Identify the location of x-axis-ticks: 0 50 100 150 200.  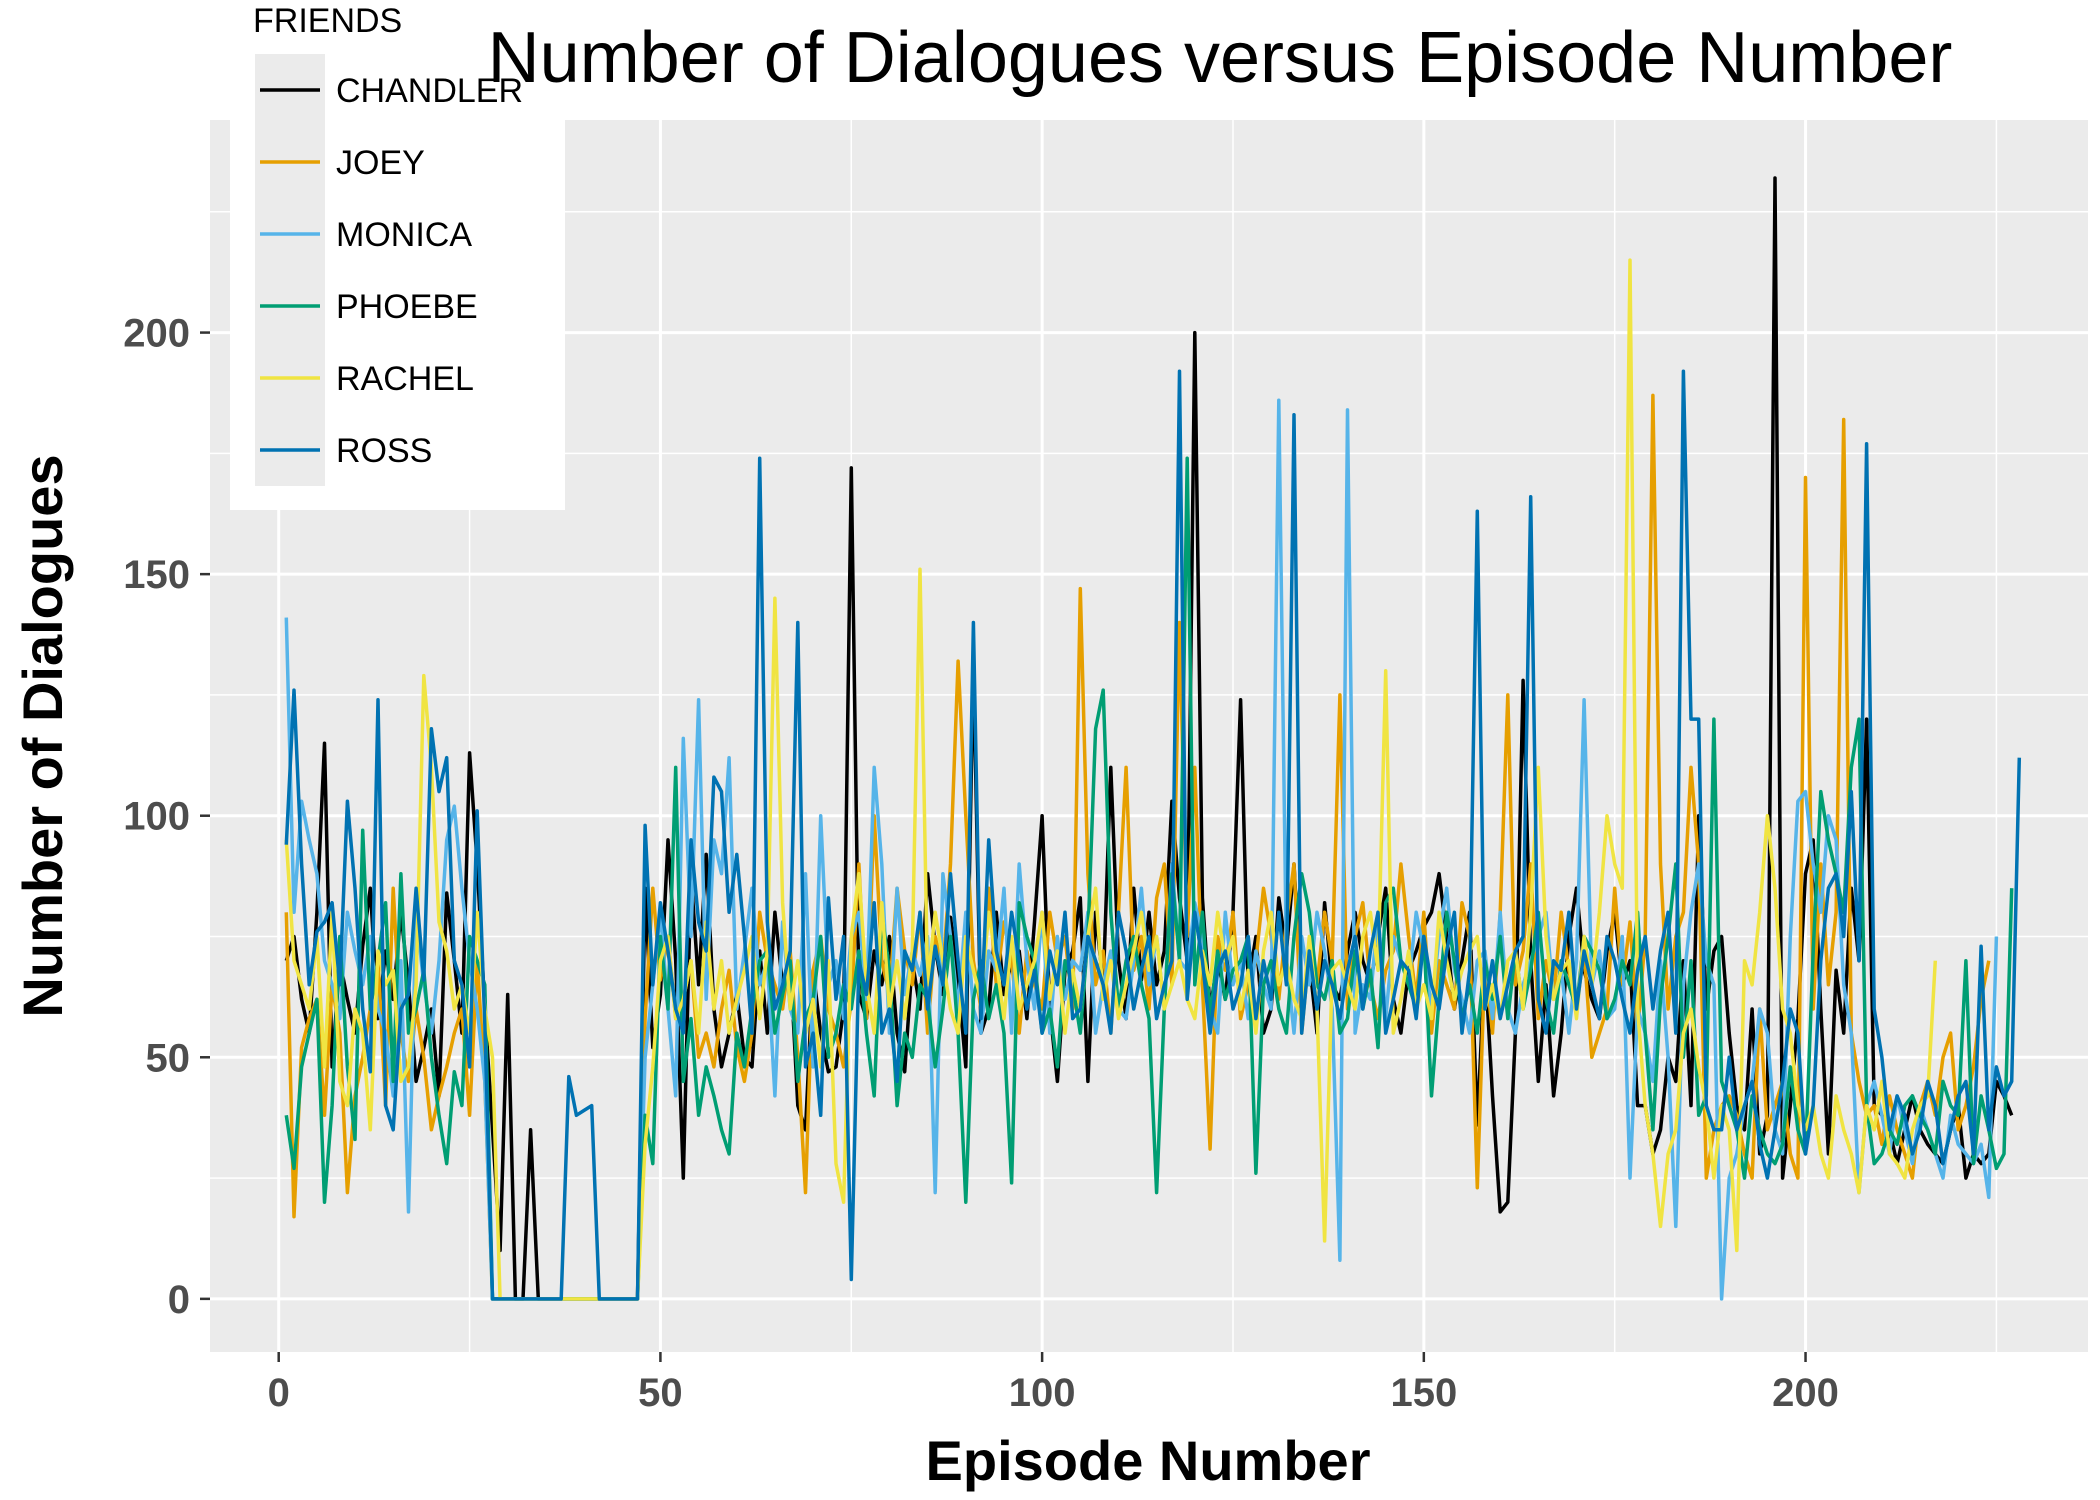
(1053, 1383).